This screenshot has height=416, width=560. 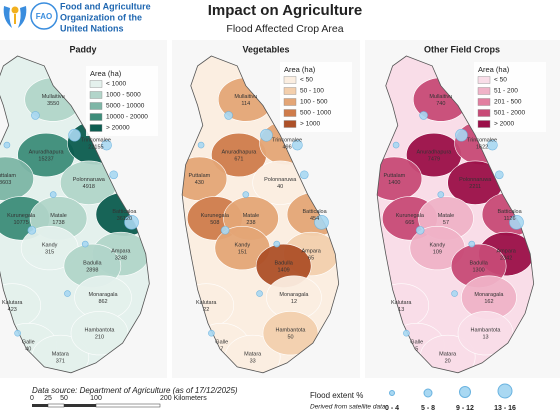 I want to click on district-value: 151, so click(x=242, y=253).